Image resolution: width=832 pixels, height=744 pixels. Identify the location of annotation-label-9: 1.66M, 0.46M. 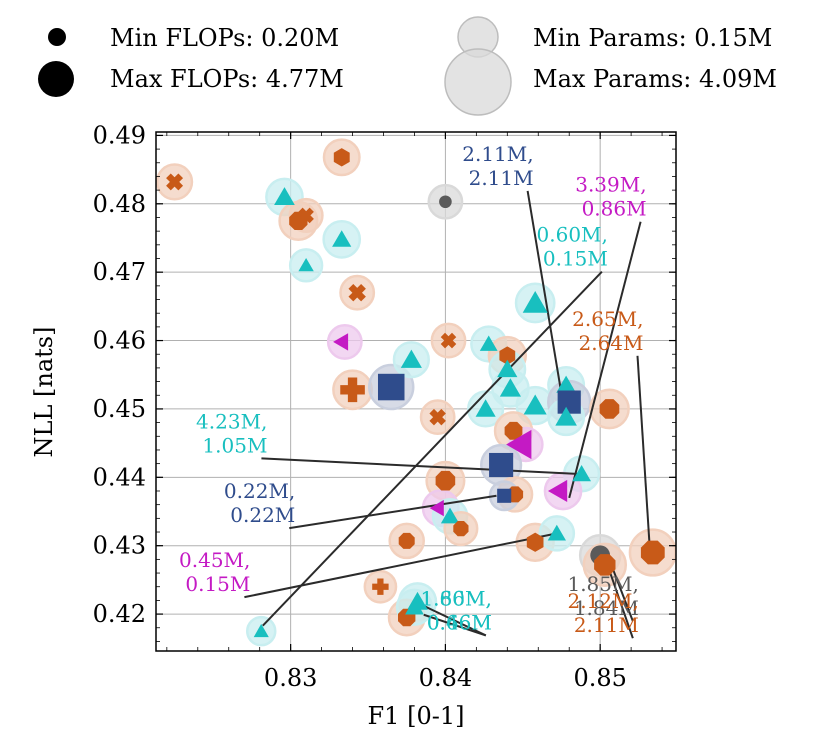
(455, 610).